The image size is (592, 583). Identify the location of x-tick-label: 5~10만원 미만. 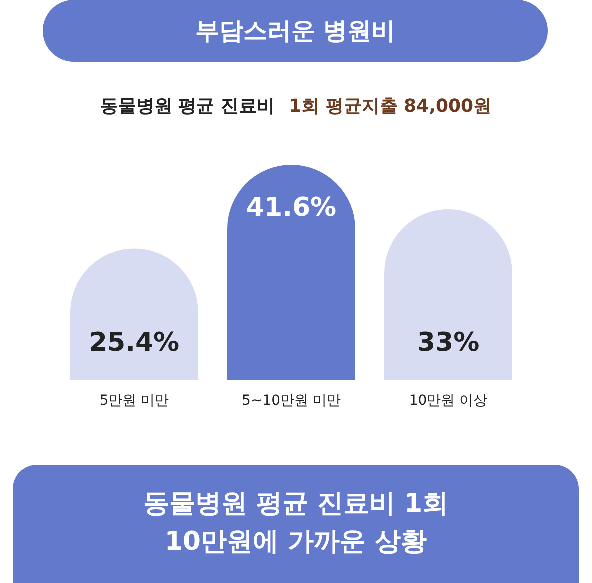
(291, 401).